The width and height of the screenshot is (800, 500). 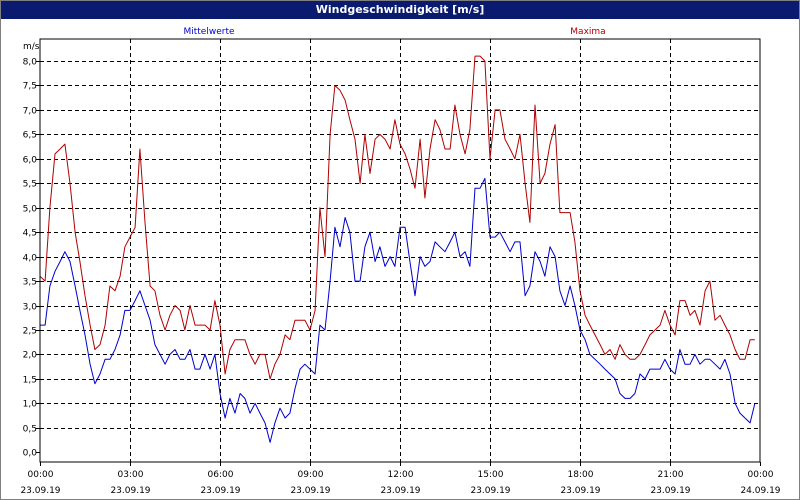 I want to click on window-title: Windgeschwindigkeit [m/s], so click(x=400, y=10).